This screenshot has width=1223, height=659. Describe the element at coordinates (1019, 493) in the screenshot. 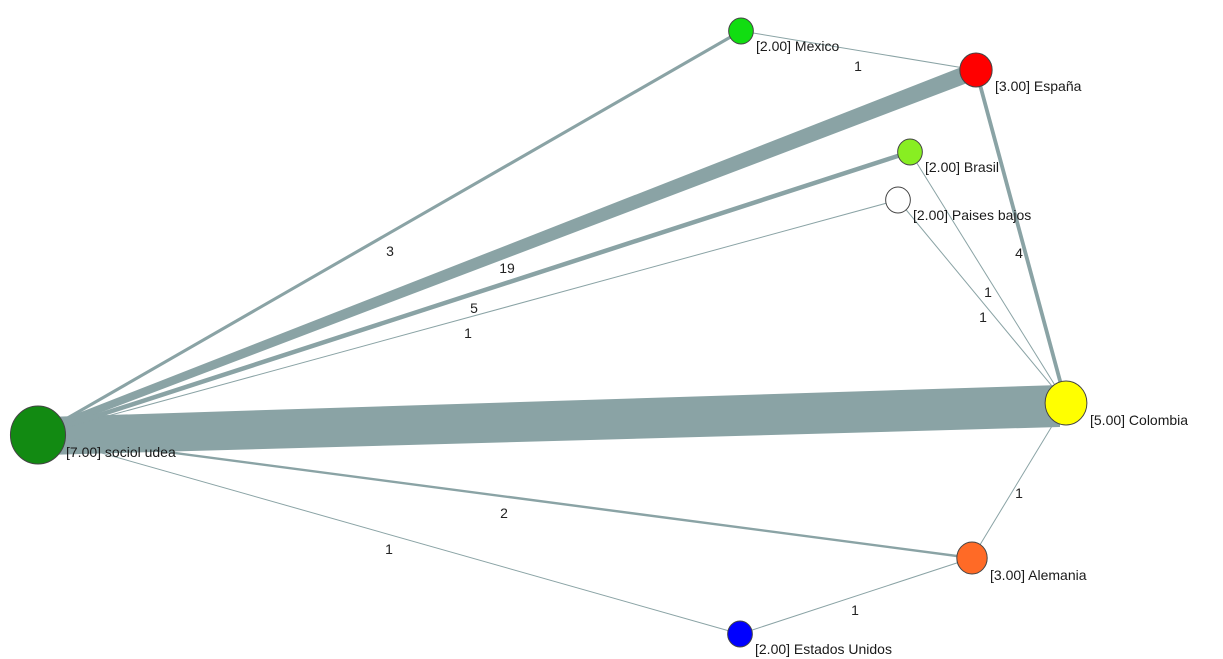

I see `edge-weight-label-colombia-alemania: 1` at that location.